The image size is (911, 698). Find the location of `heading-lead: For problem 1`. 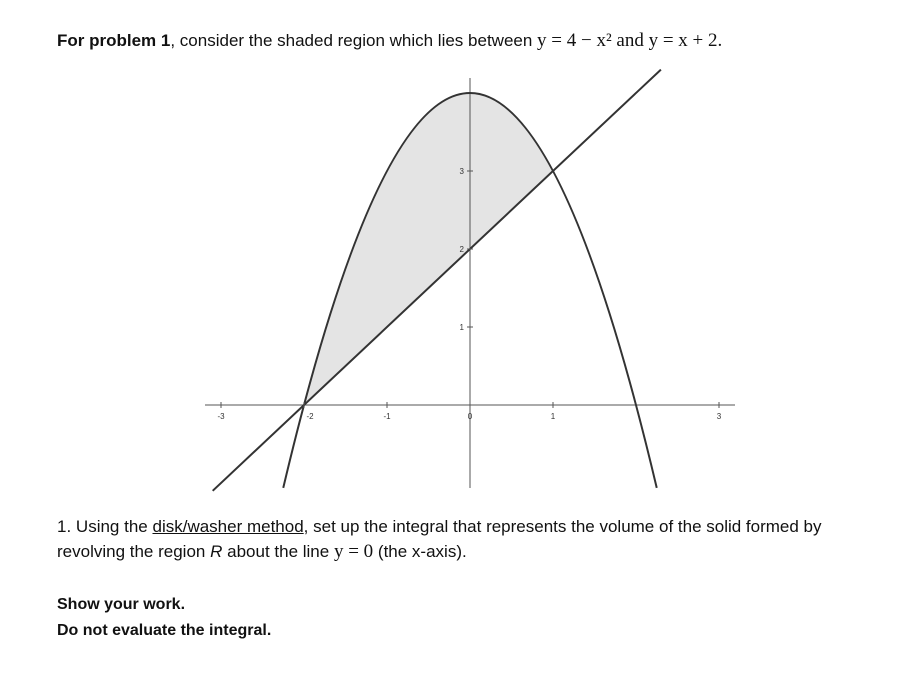

heading-lead: For problem 1 is located at coordinates (114, 40).